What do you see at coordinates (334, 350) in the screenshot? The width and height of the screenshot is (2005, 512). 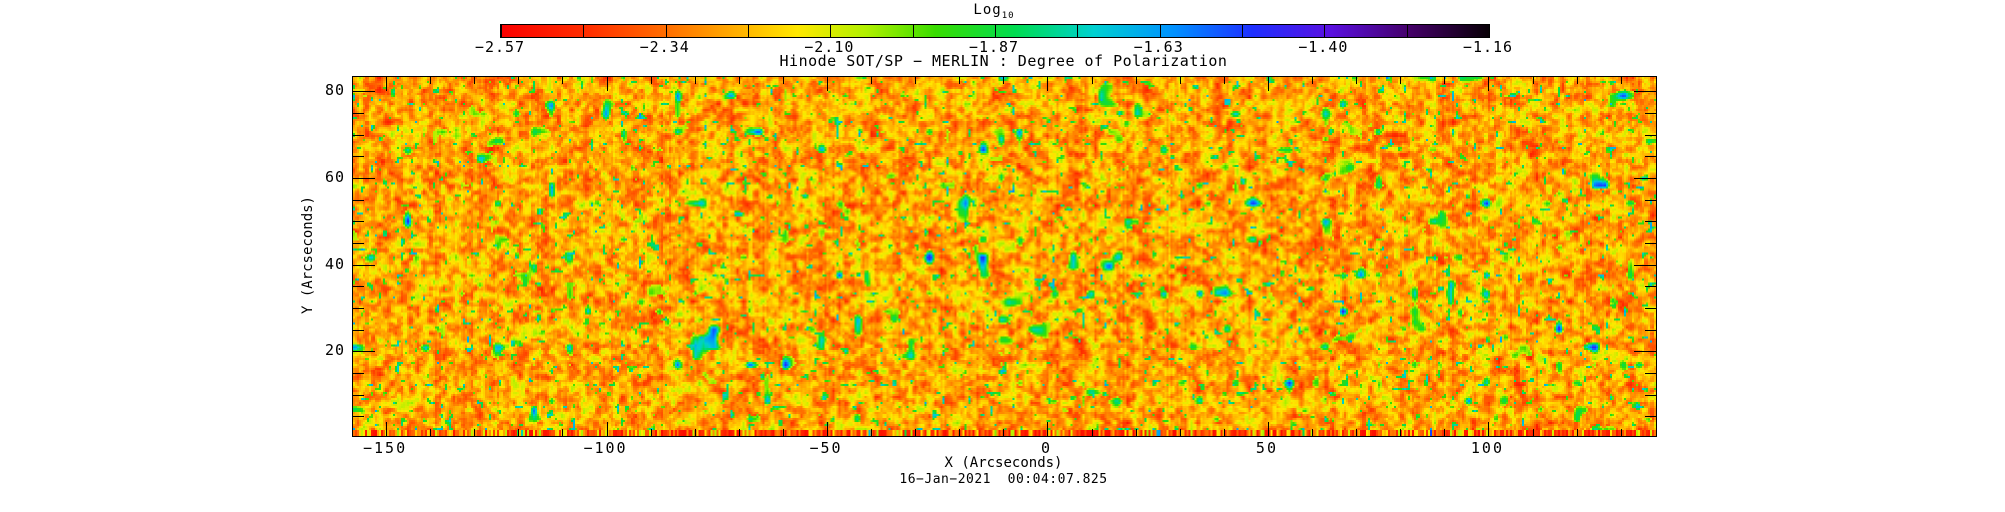 I see `y-axis-tick-label: 20` at bounding box center [334, 350].